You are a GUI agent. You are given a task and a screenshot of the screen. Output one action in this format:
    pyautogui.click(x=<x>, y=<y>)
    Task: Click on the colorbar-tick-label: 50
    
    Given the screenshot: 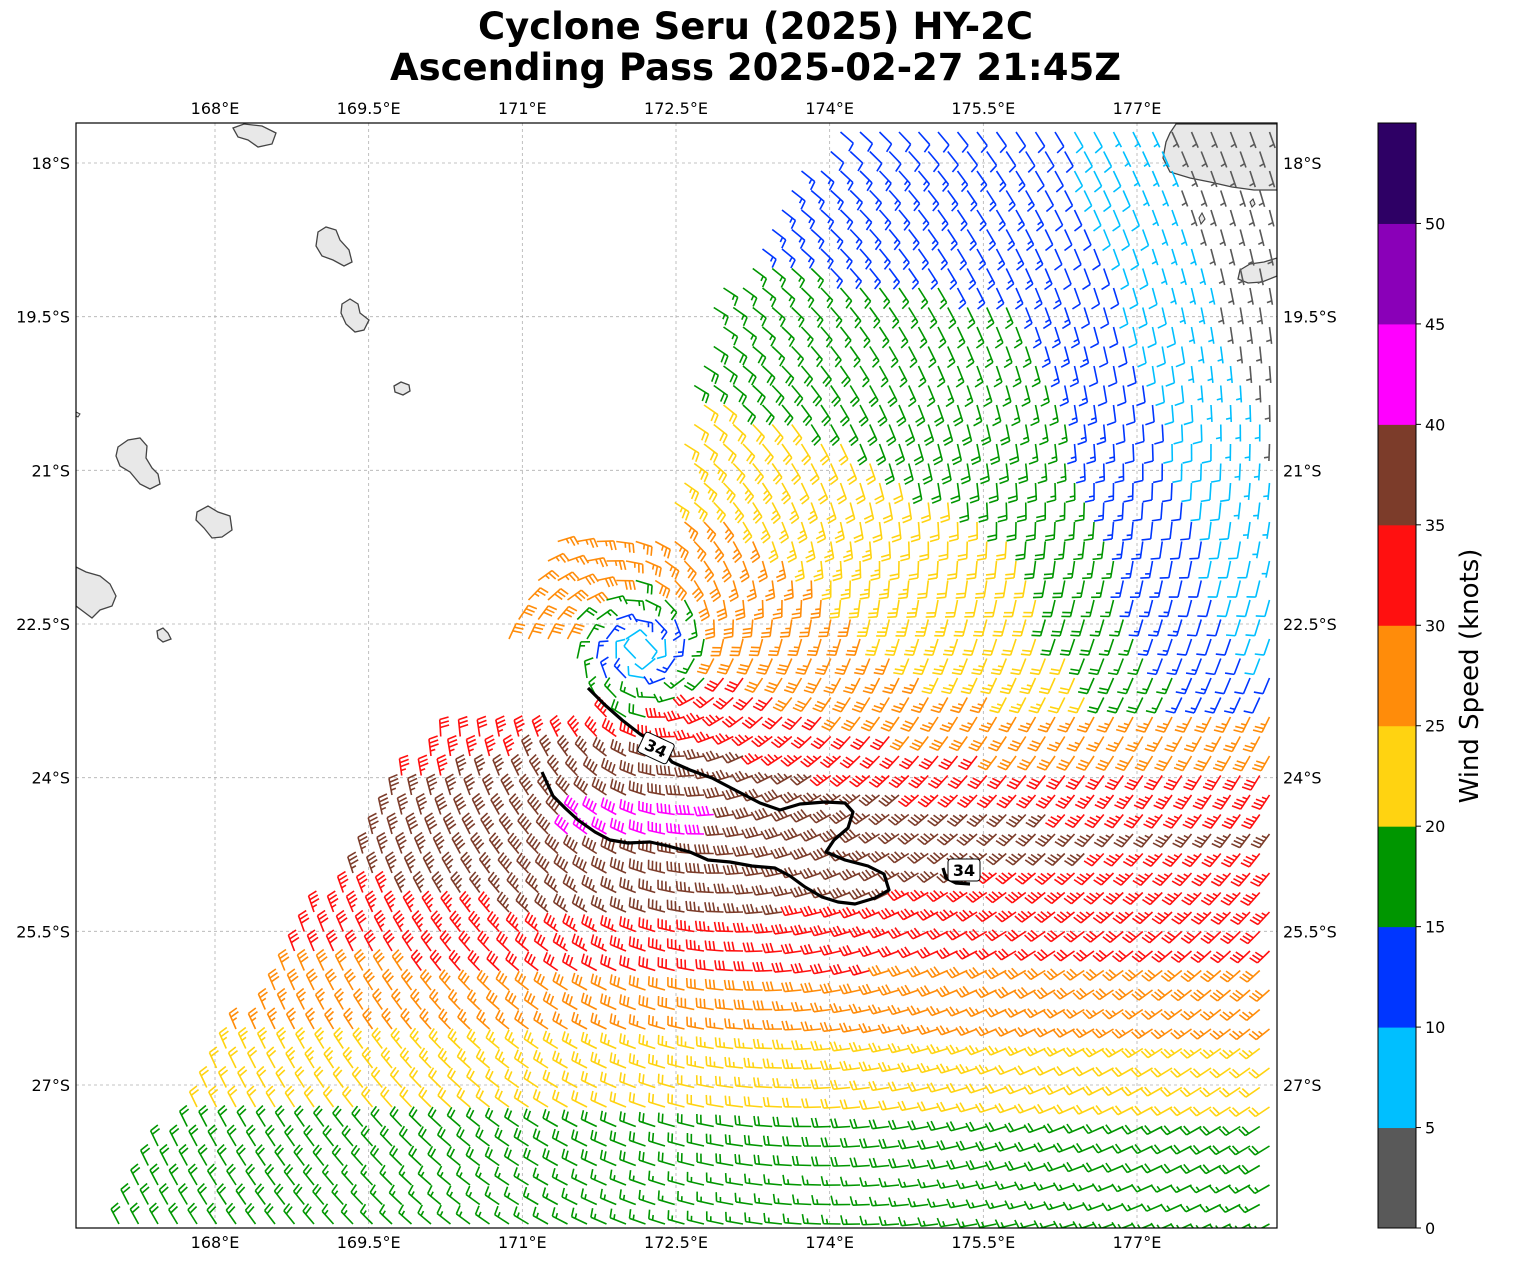 What is the action you would take?
    pyautogui.click(x=1435, y=223)
    